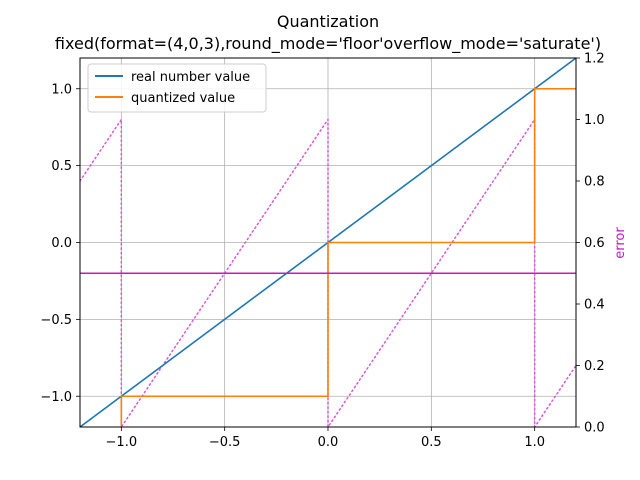  What do you see at coordinates (56, 397) in the screenshot?
I see `left-tick-label-0: −1.0` at bounding box center [56, 397].